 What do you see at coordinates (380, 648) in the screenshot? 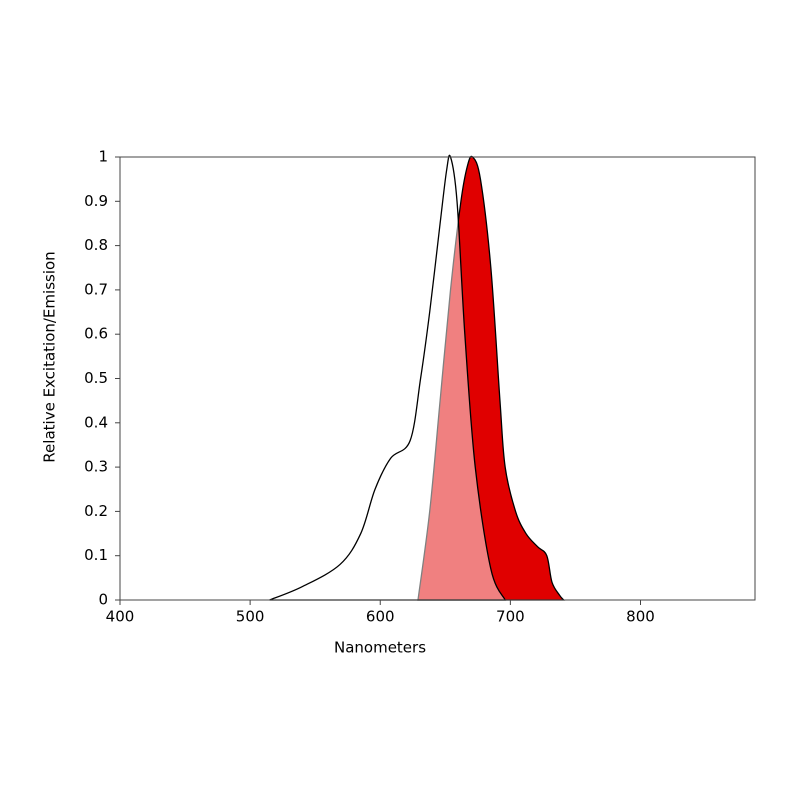
I see `x-axis-label: Nanometers` at bounding box center [380, 648].